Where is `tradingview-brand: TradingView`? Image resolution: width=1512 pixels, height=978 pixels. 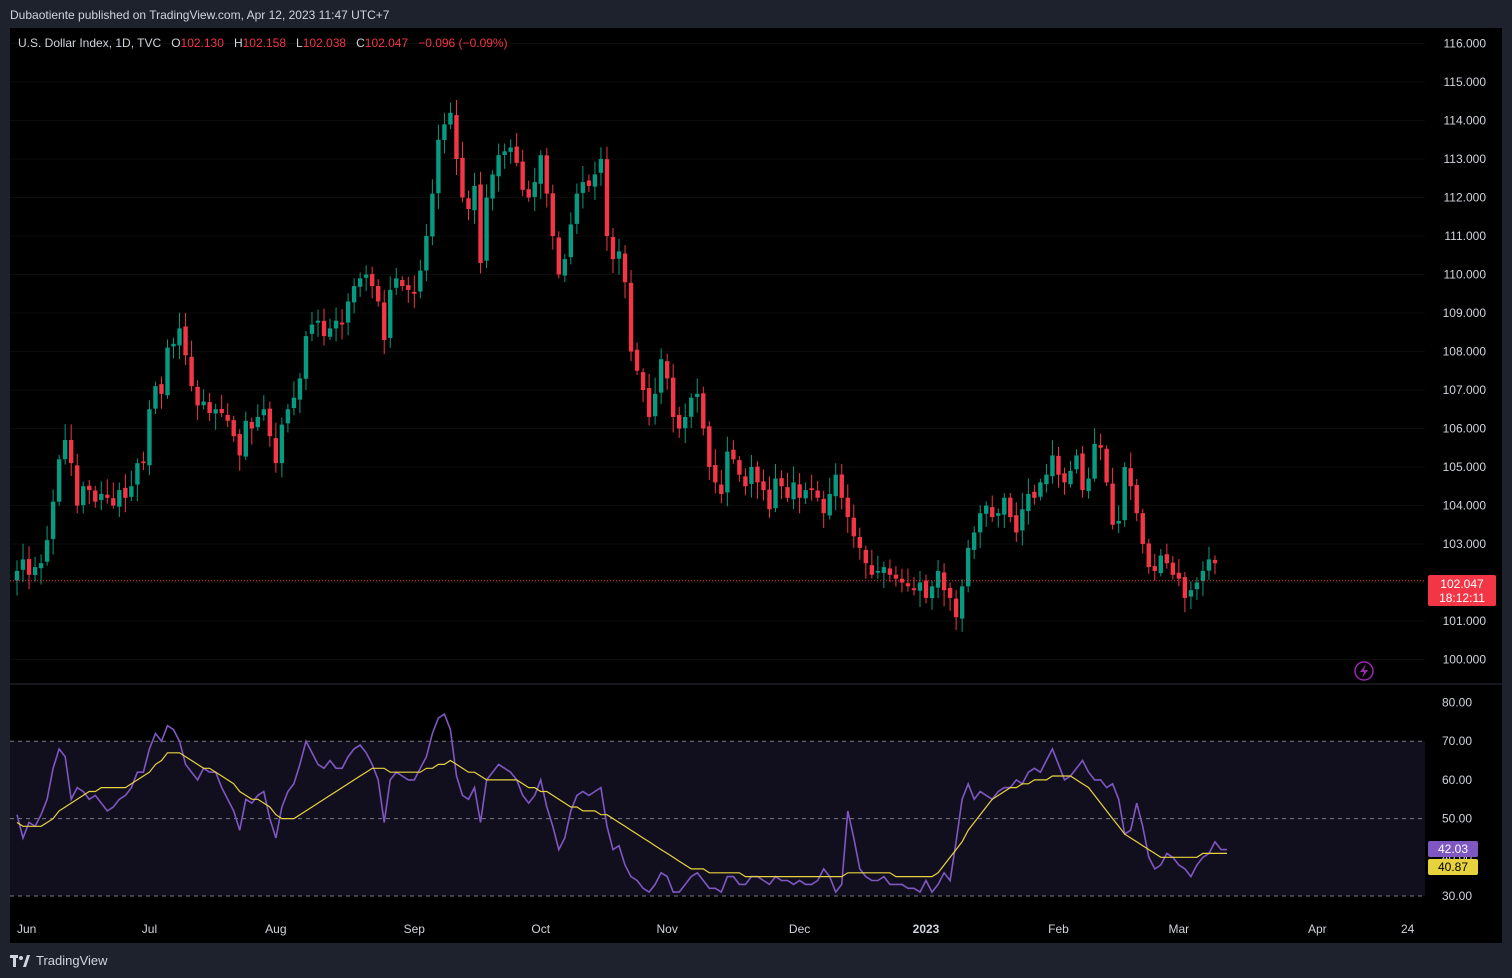 tradingview-brand: TradingView is located at coordinates (59, 960).